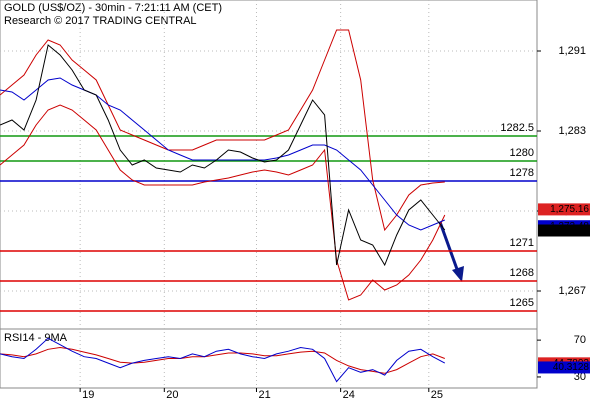 Image resolution: width=590 pixels, height=400 pixels. I want to click on chart-title: GOLD (US$/OZ) - 30min - 7:21:11 AM (CET), so click(113, 8).